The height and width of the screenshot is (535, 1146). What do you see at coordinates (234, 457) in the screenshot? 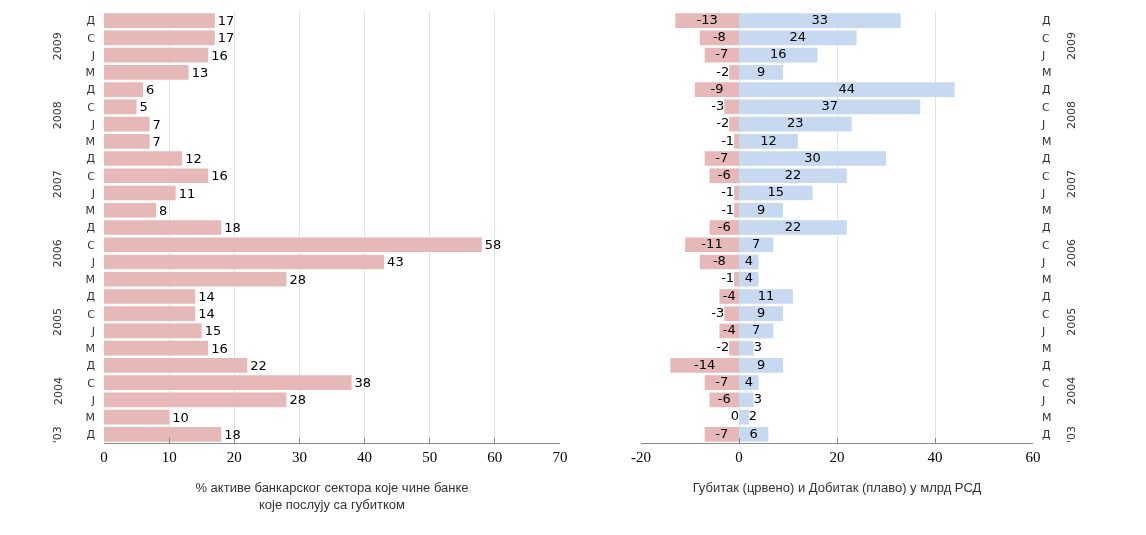
I see `x-tick-label: 20` at bounding box center [234, 457].